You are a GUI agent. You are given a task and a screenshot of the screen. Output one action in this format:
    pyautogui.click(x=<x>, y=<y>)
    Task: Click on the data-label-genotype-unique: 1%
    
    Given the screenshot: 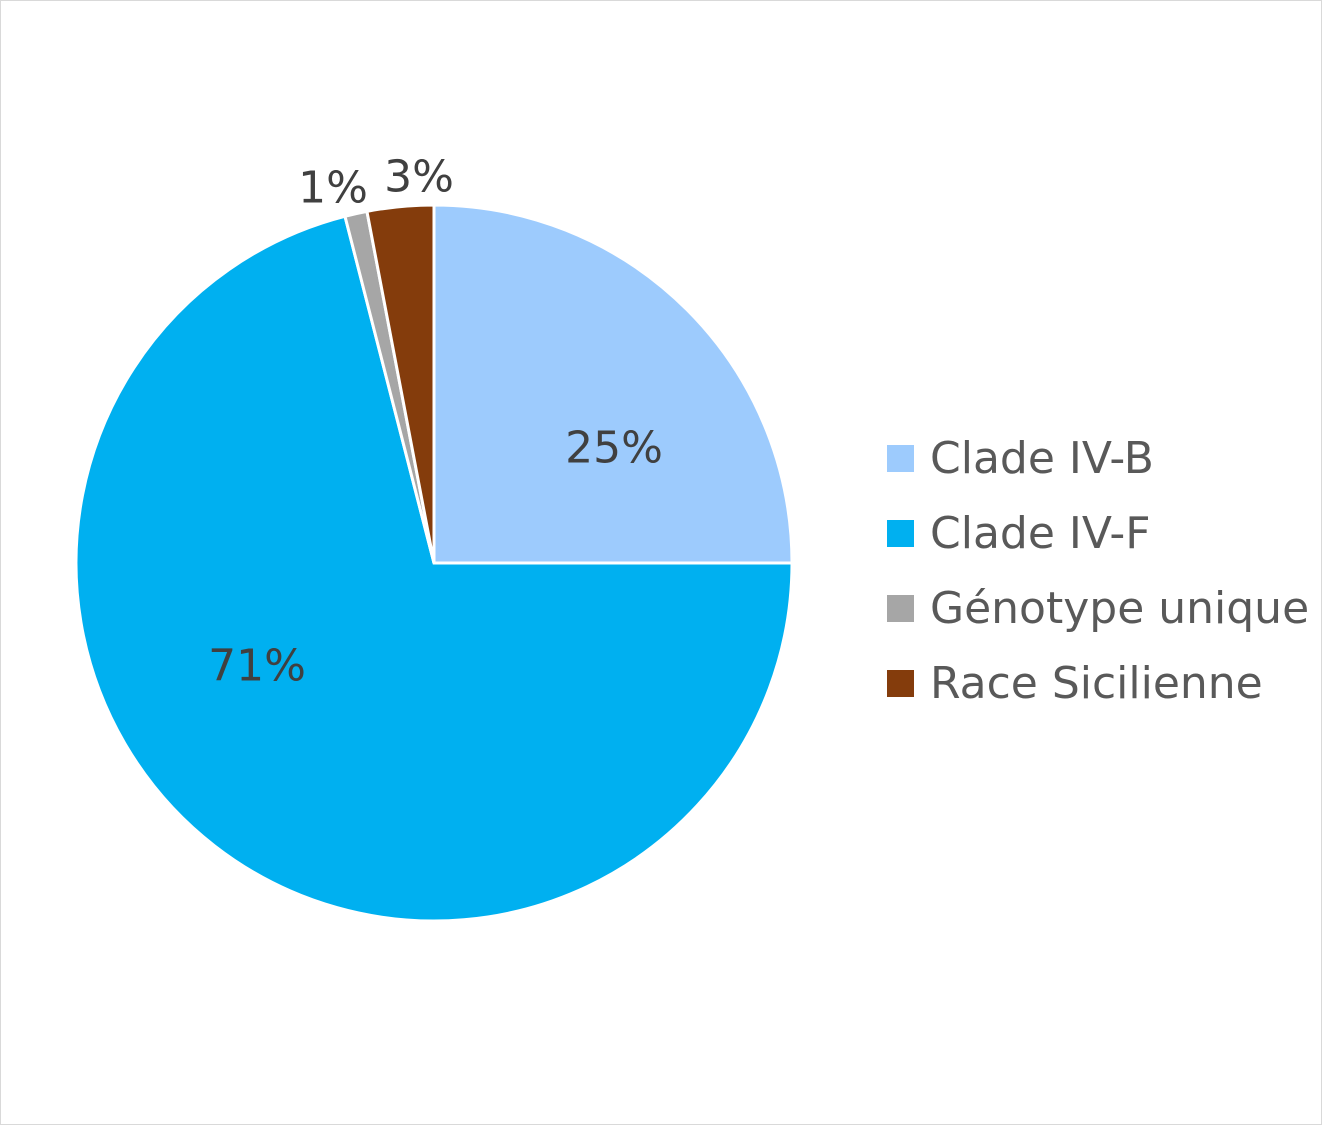 What is the action you would take?
    pyautogui.click(x=333, y=188)
    